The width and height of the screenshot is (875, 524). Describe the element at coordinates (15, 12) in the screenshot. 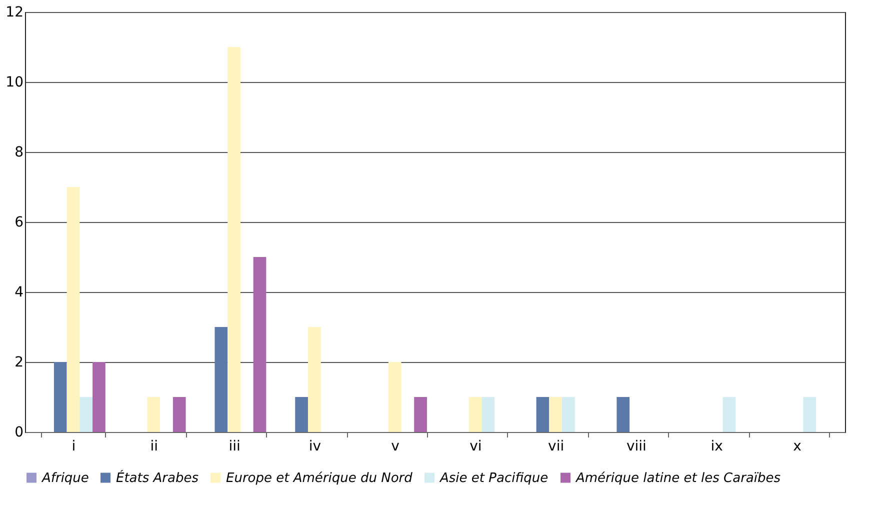

I see `y-tick-label: 12` at that location.